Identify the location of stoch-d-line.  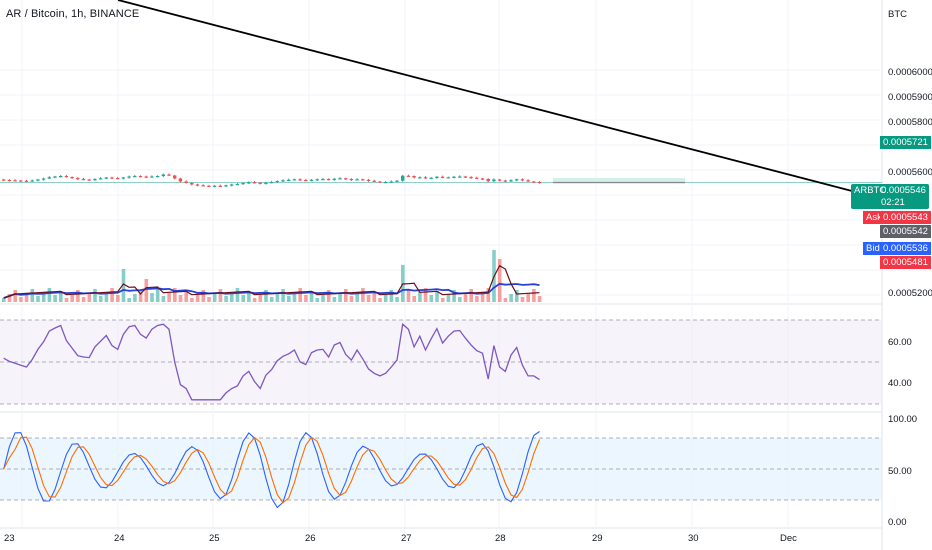
(272, 470).